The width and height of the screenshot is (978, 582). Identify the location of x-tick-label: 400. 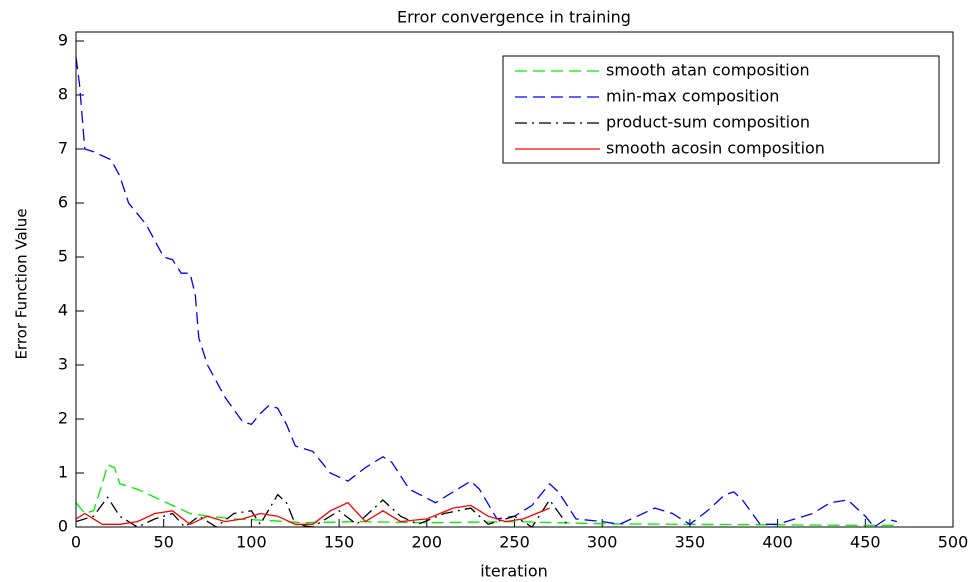
(777, 542).